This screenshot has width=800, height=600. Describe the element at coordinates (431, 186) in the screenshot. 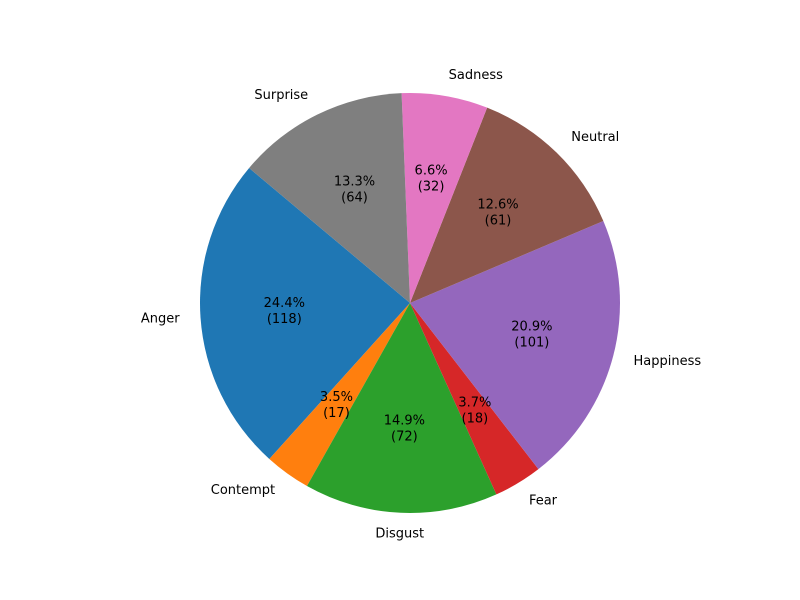

I see `slice-count-sadness: (32)` at that location.